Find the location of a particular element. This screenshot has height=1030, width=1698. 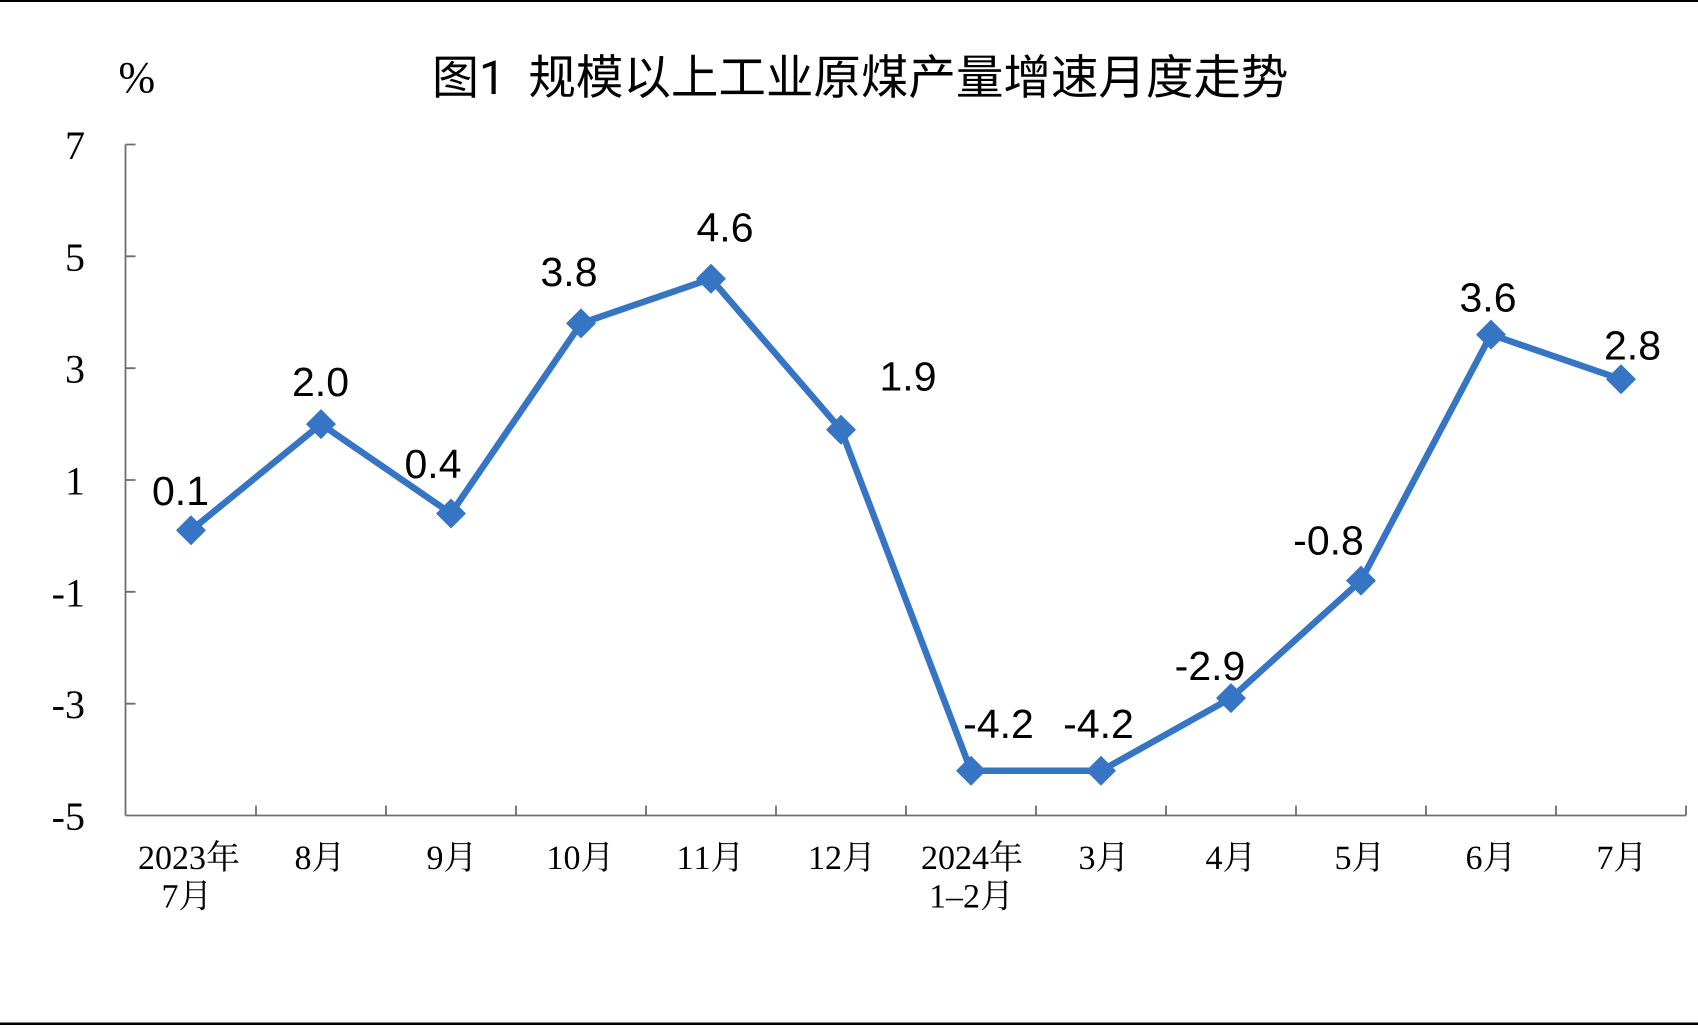

svg-text: 3 is located at coordinates (75, 369).